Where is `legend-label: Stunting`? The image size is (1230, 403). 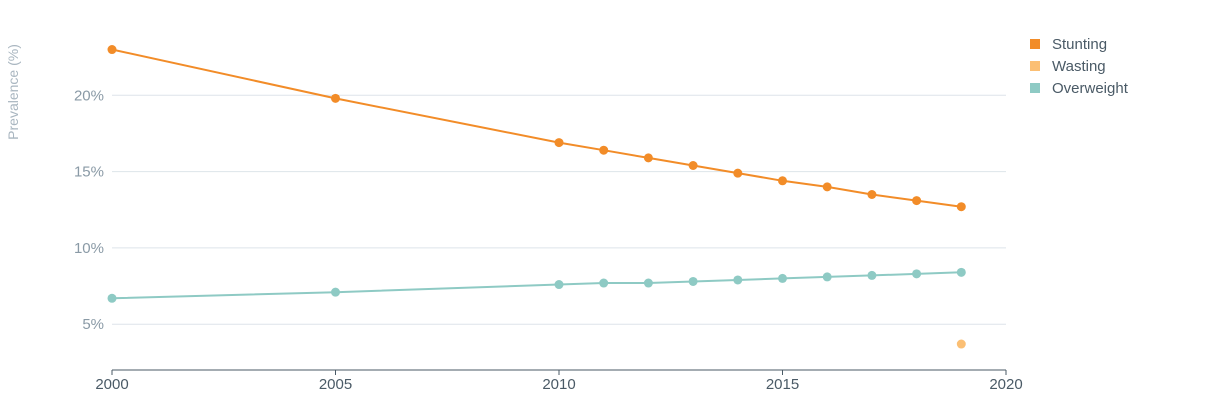 legend-label: Stunting is located at coordinates (1080, 44).